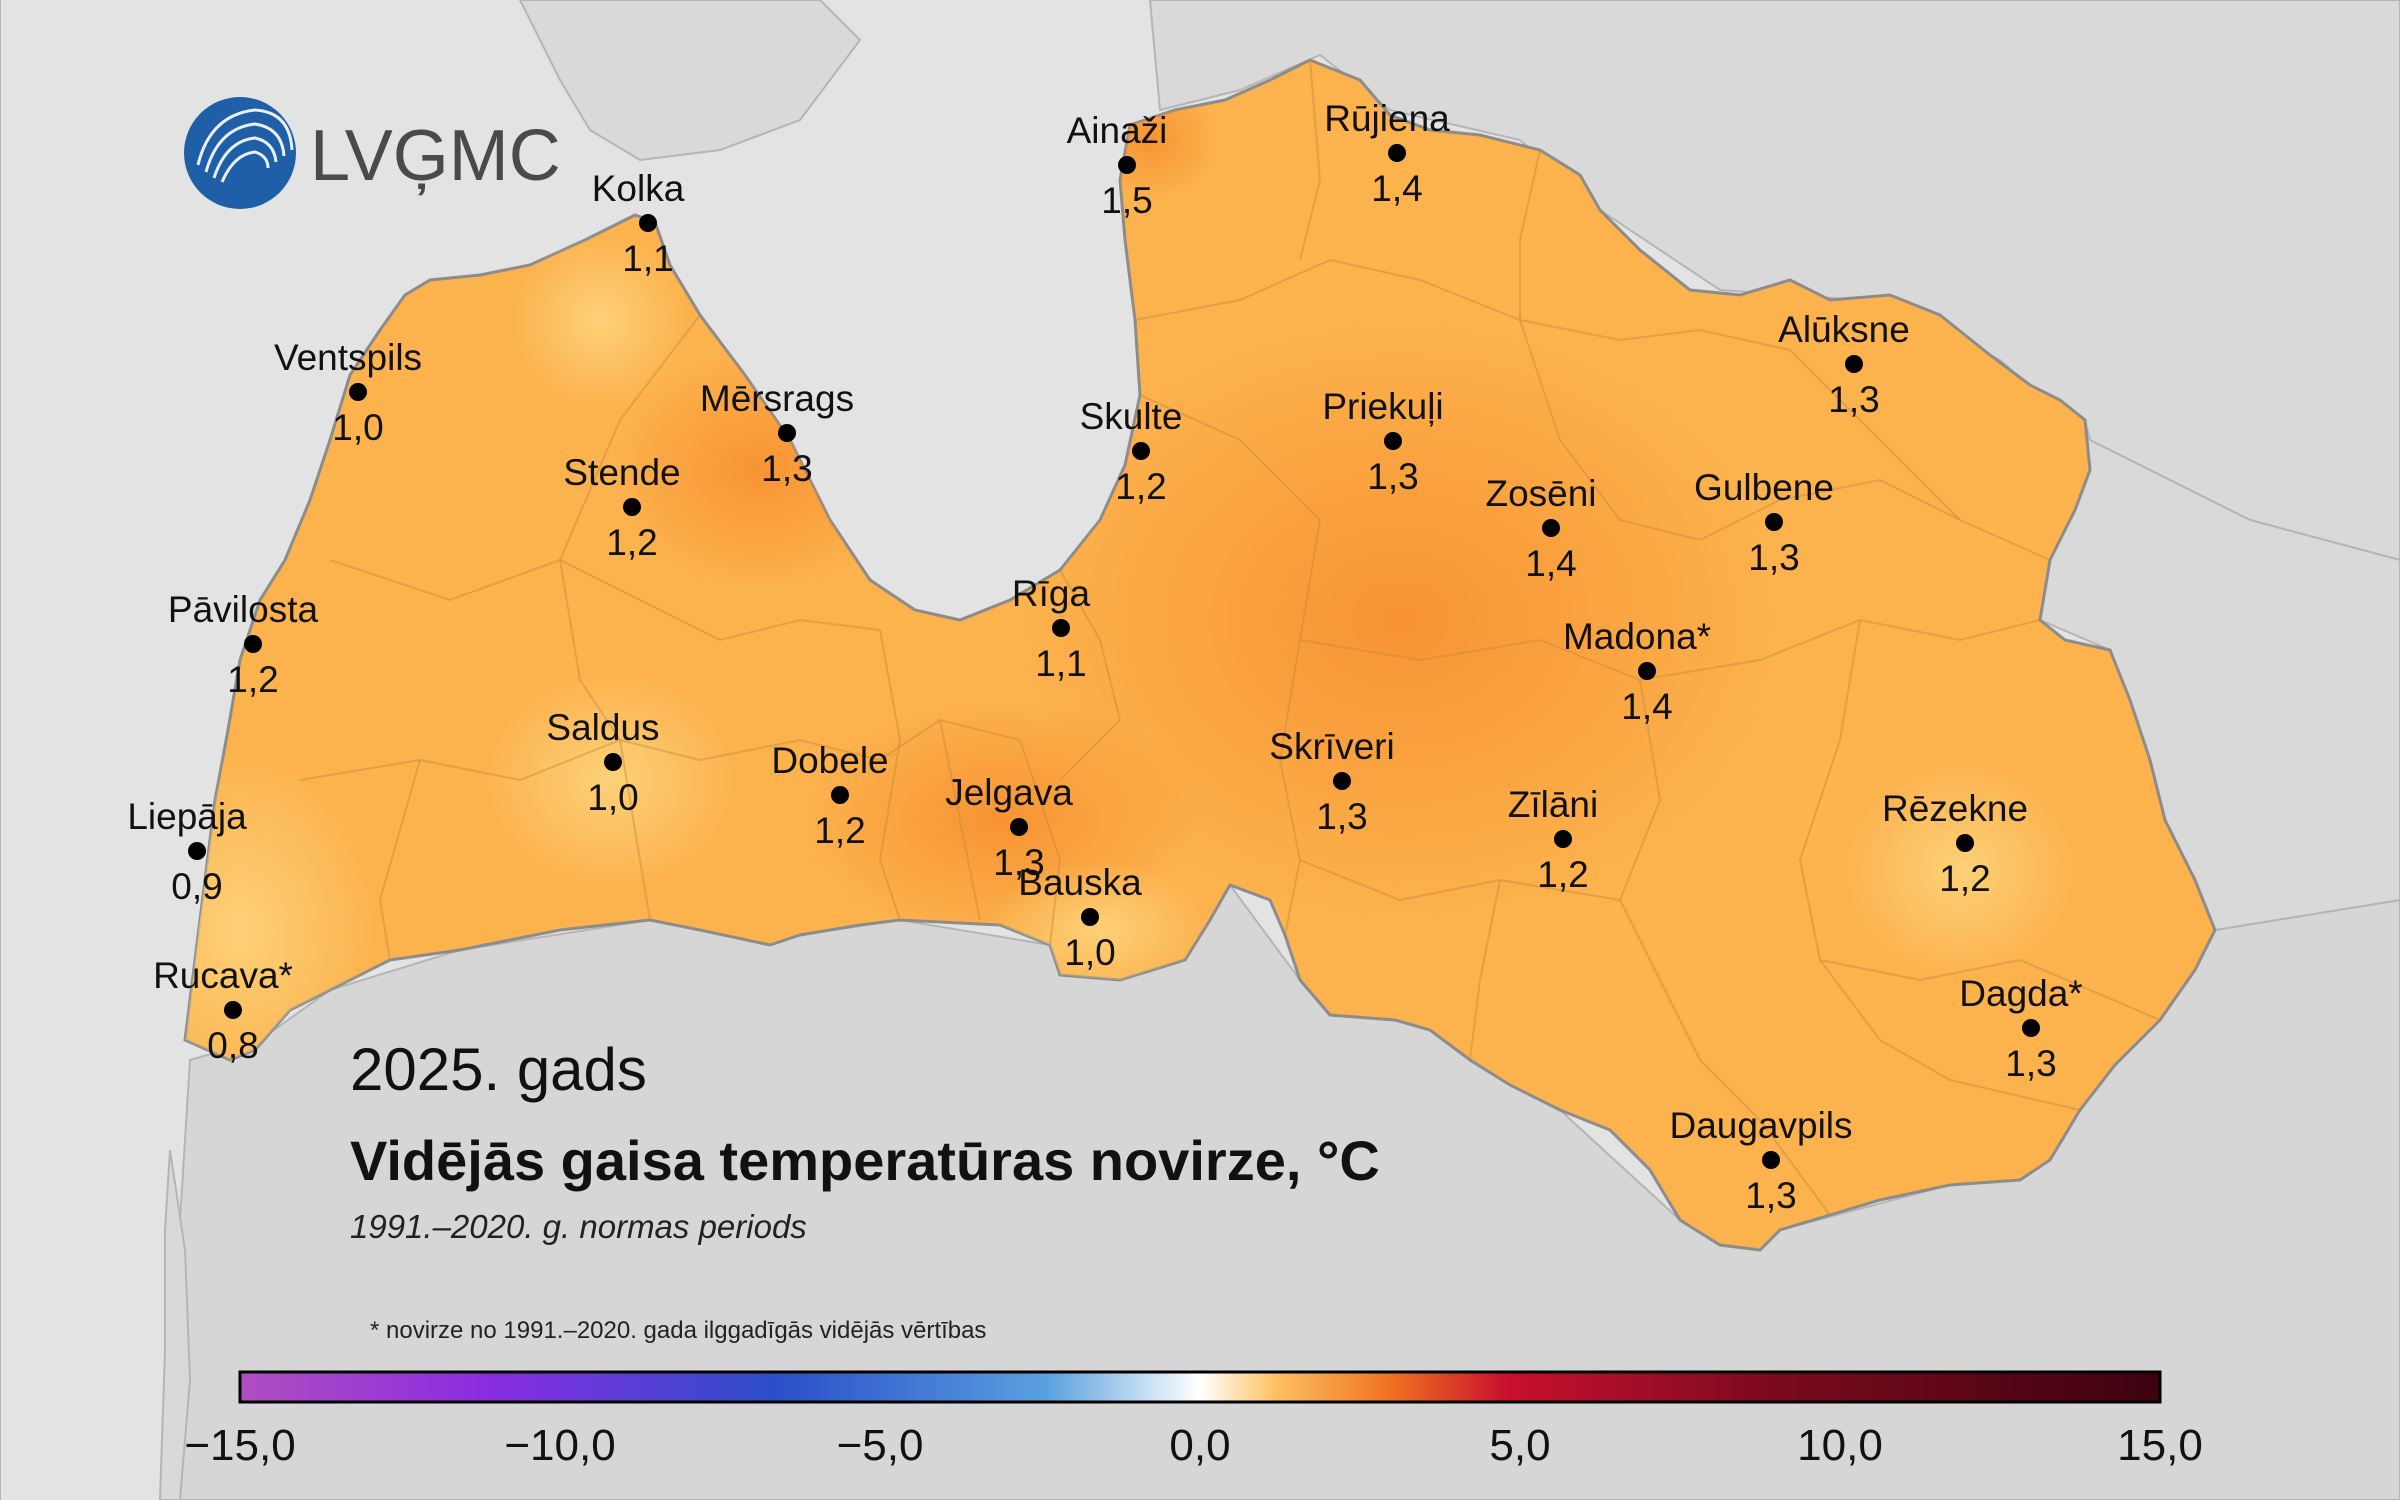 Image resolution: width=2400 pixels, height=1500 pixels. I want to click on station-name: Zosēni, so click(1540, 493).